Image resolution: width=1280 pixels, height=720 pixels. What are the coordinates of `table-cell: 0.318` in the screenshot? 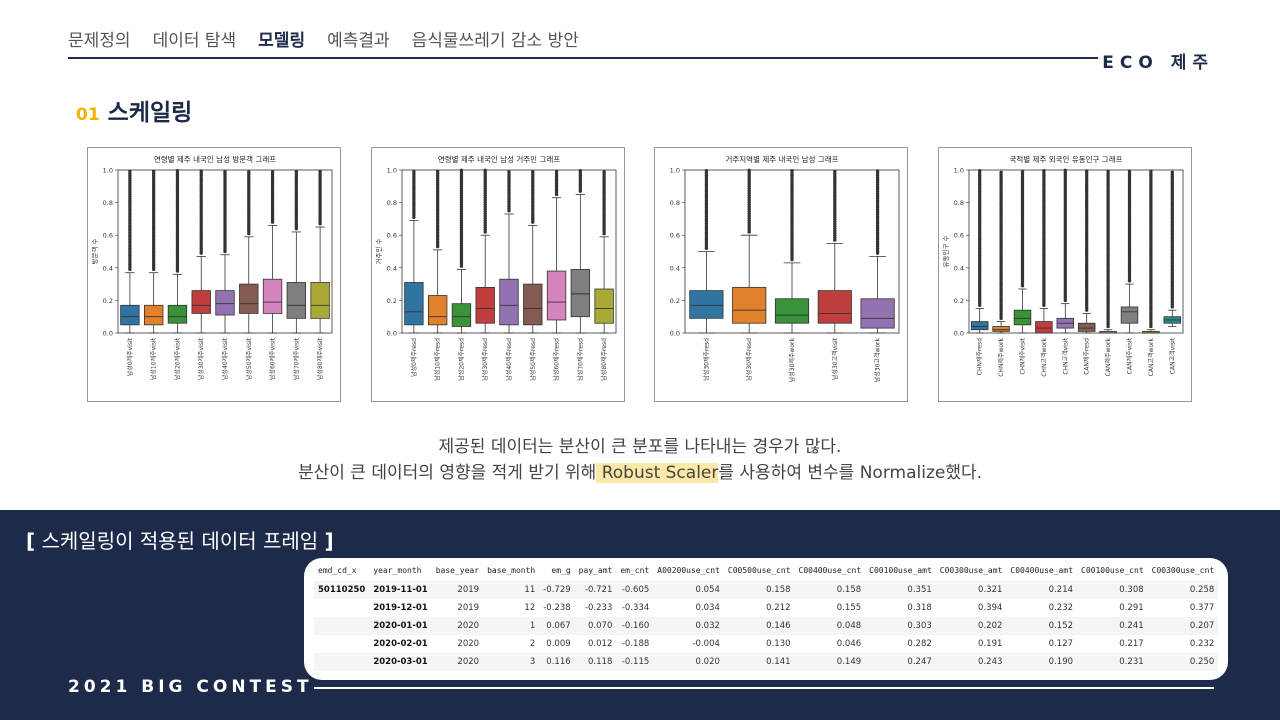 It's located at (919, 608).